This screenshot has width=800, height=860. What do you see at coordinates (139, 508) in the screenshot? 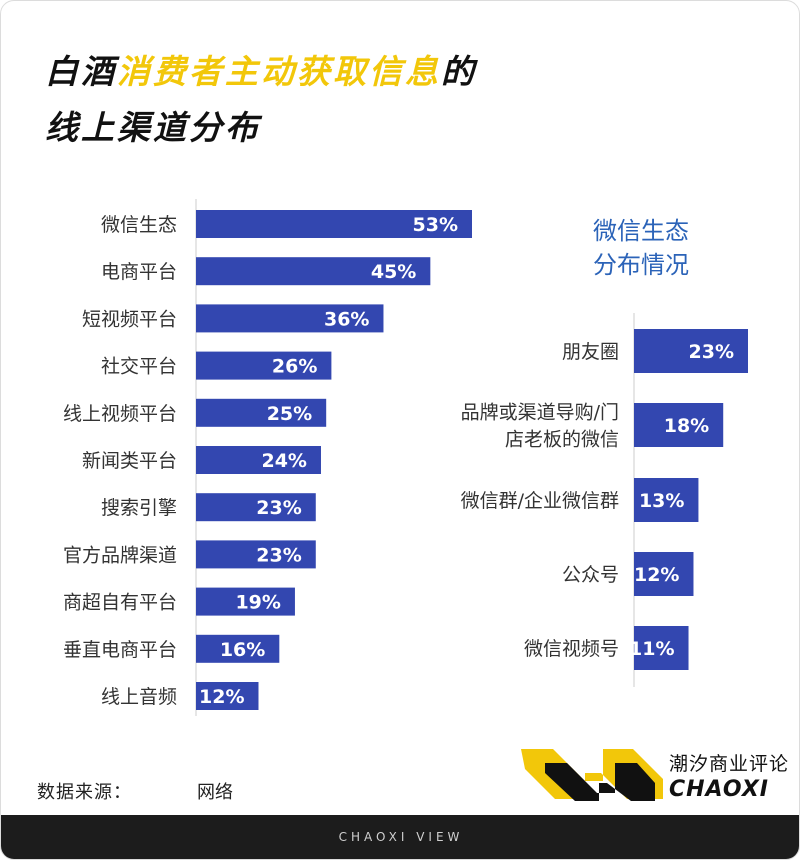
I see `category-label: 搜索引擎` at bounding box center [139, 508].